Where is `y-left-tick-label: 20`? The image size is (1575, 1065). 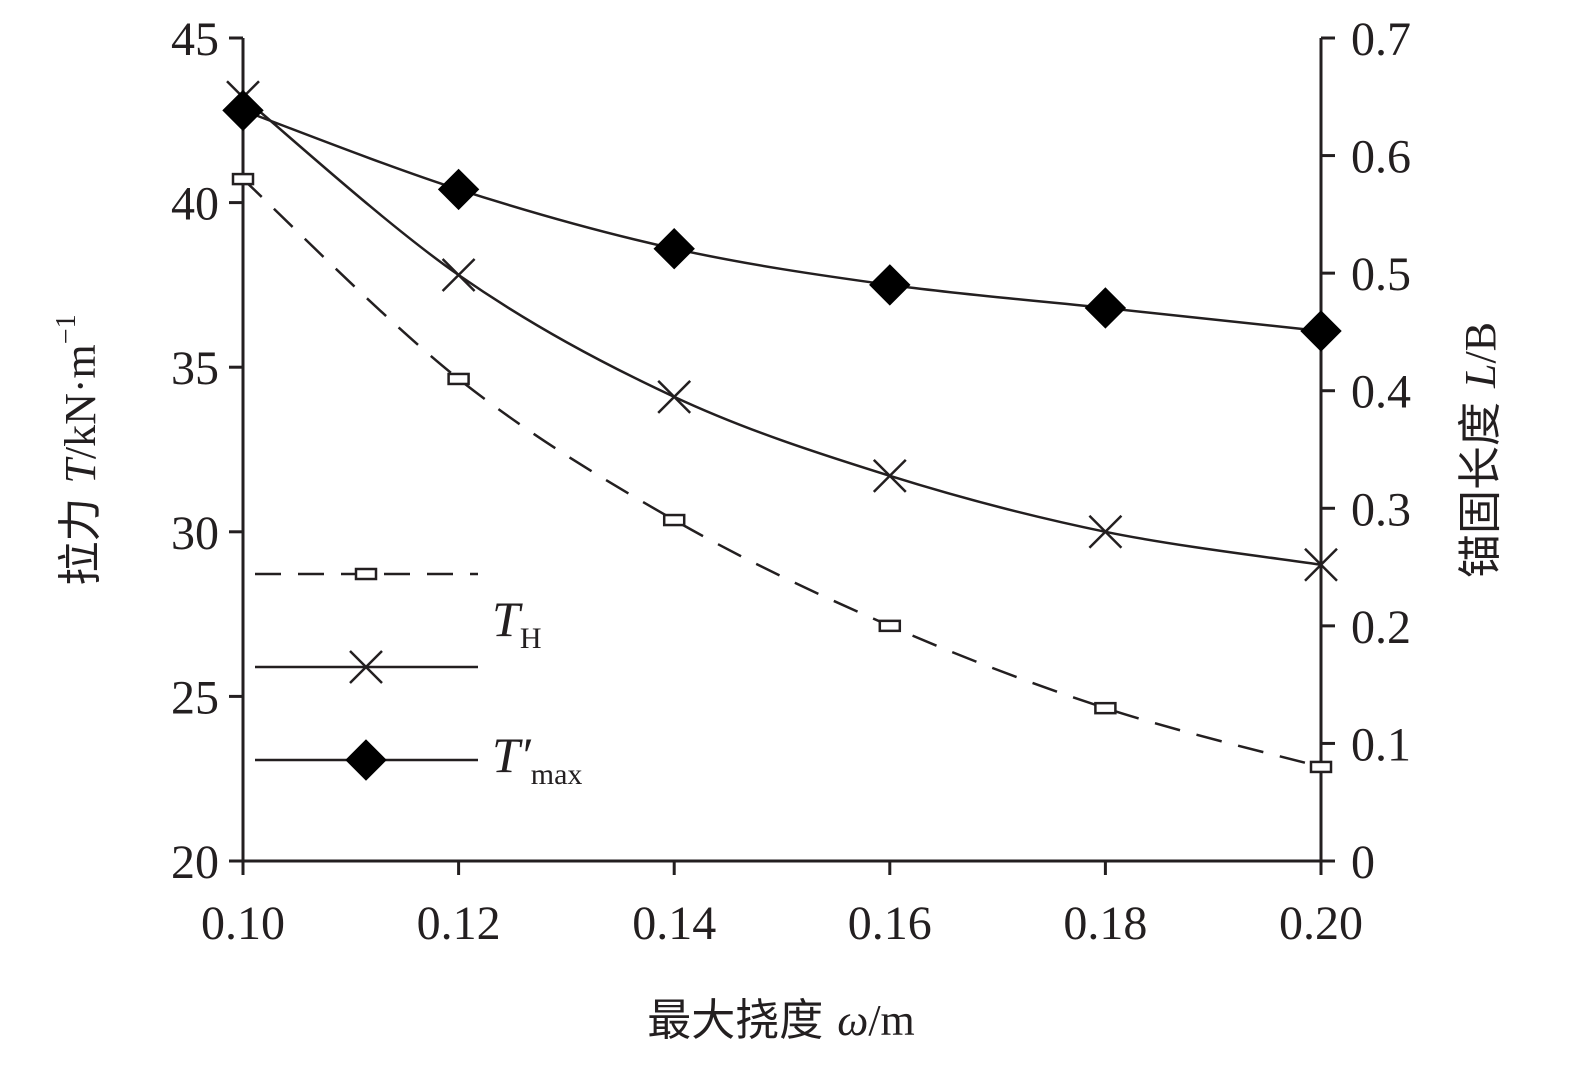
y-left-tick-label: 20 is located at coordinates (195, 862).